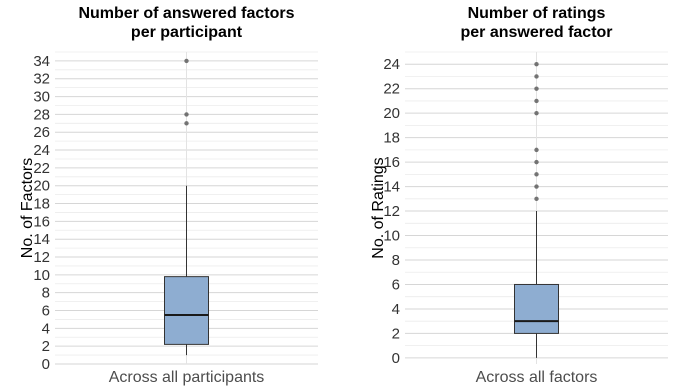 The width and height of the screenshot is (680, 390). What do you see at coordinates (391, 64) in the screenshot?
I see `panel2-y-tick-label: 24` at bounding box center [391, 64].